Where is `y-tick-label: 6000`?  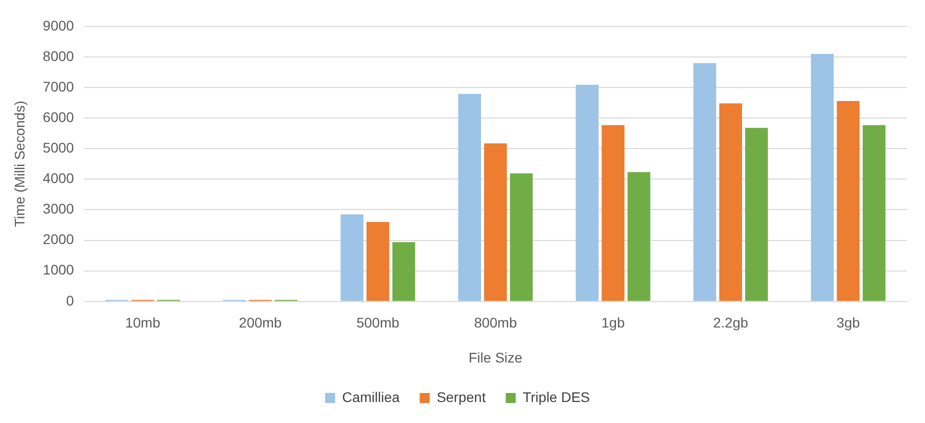 y-tick-label: 6000 is located at coordinates (58, 116).